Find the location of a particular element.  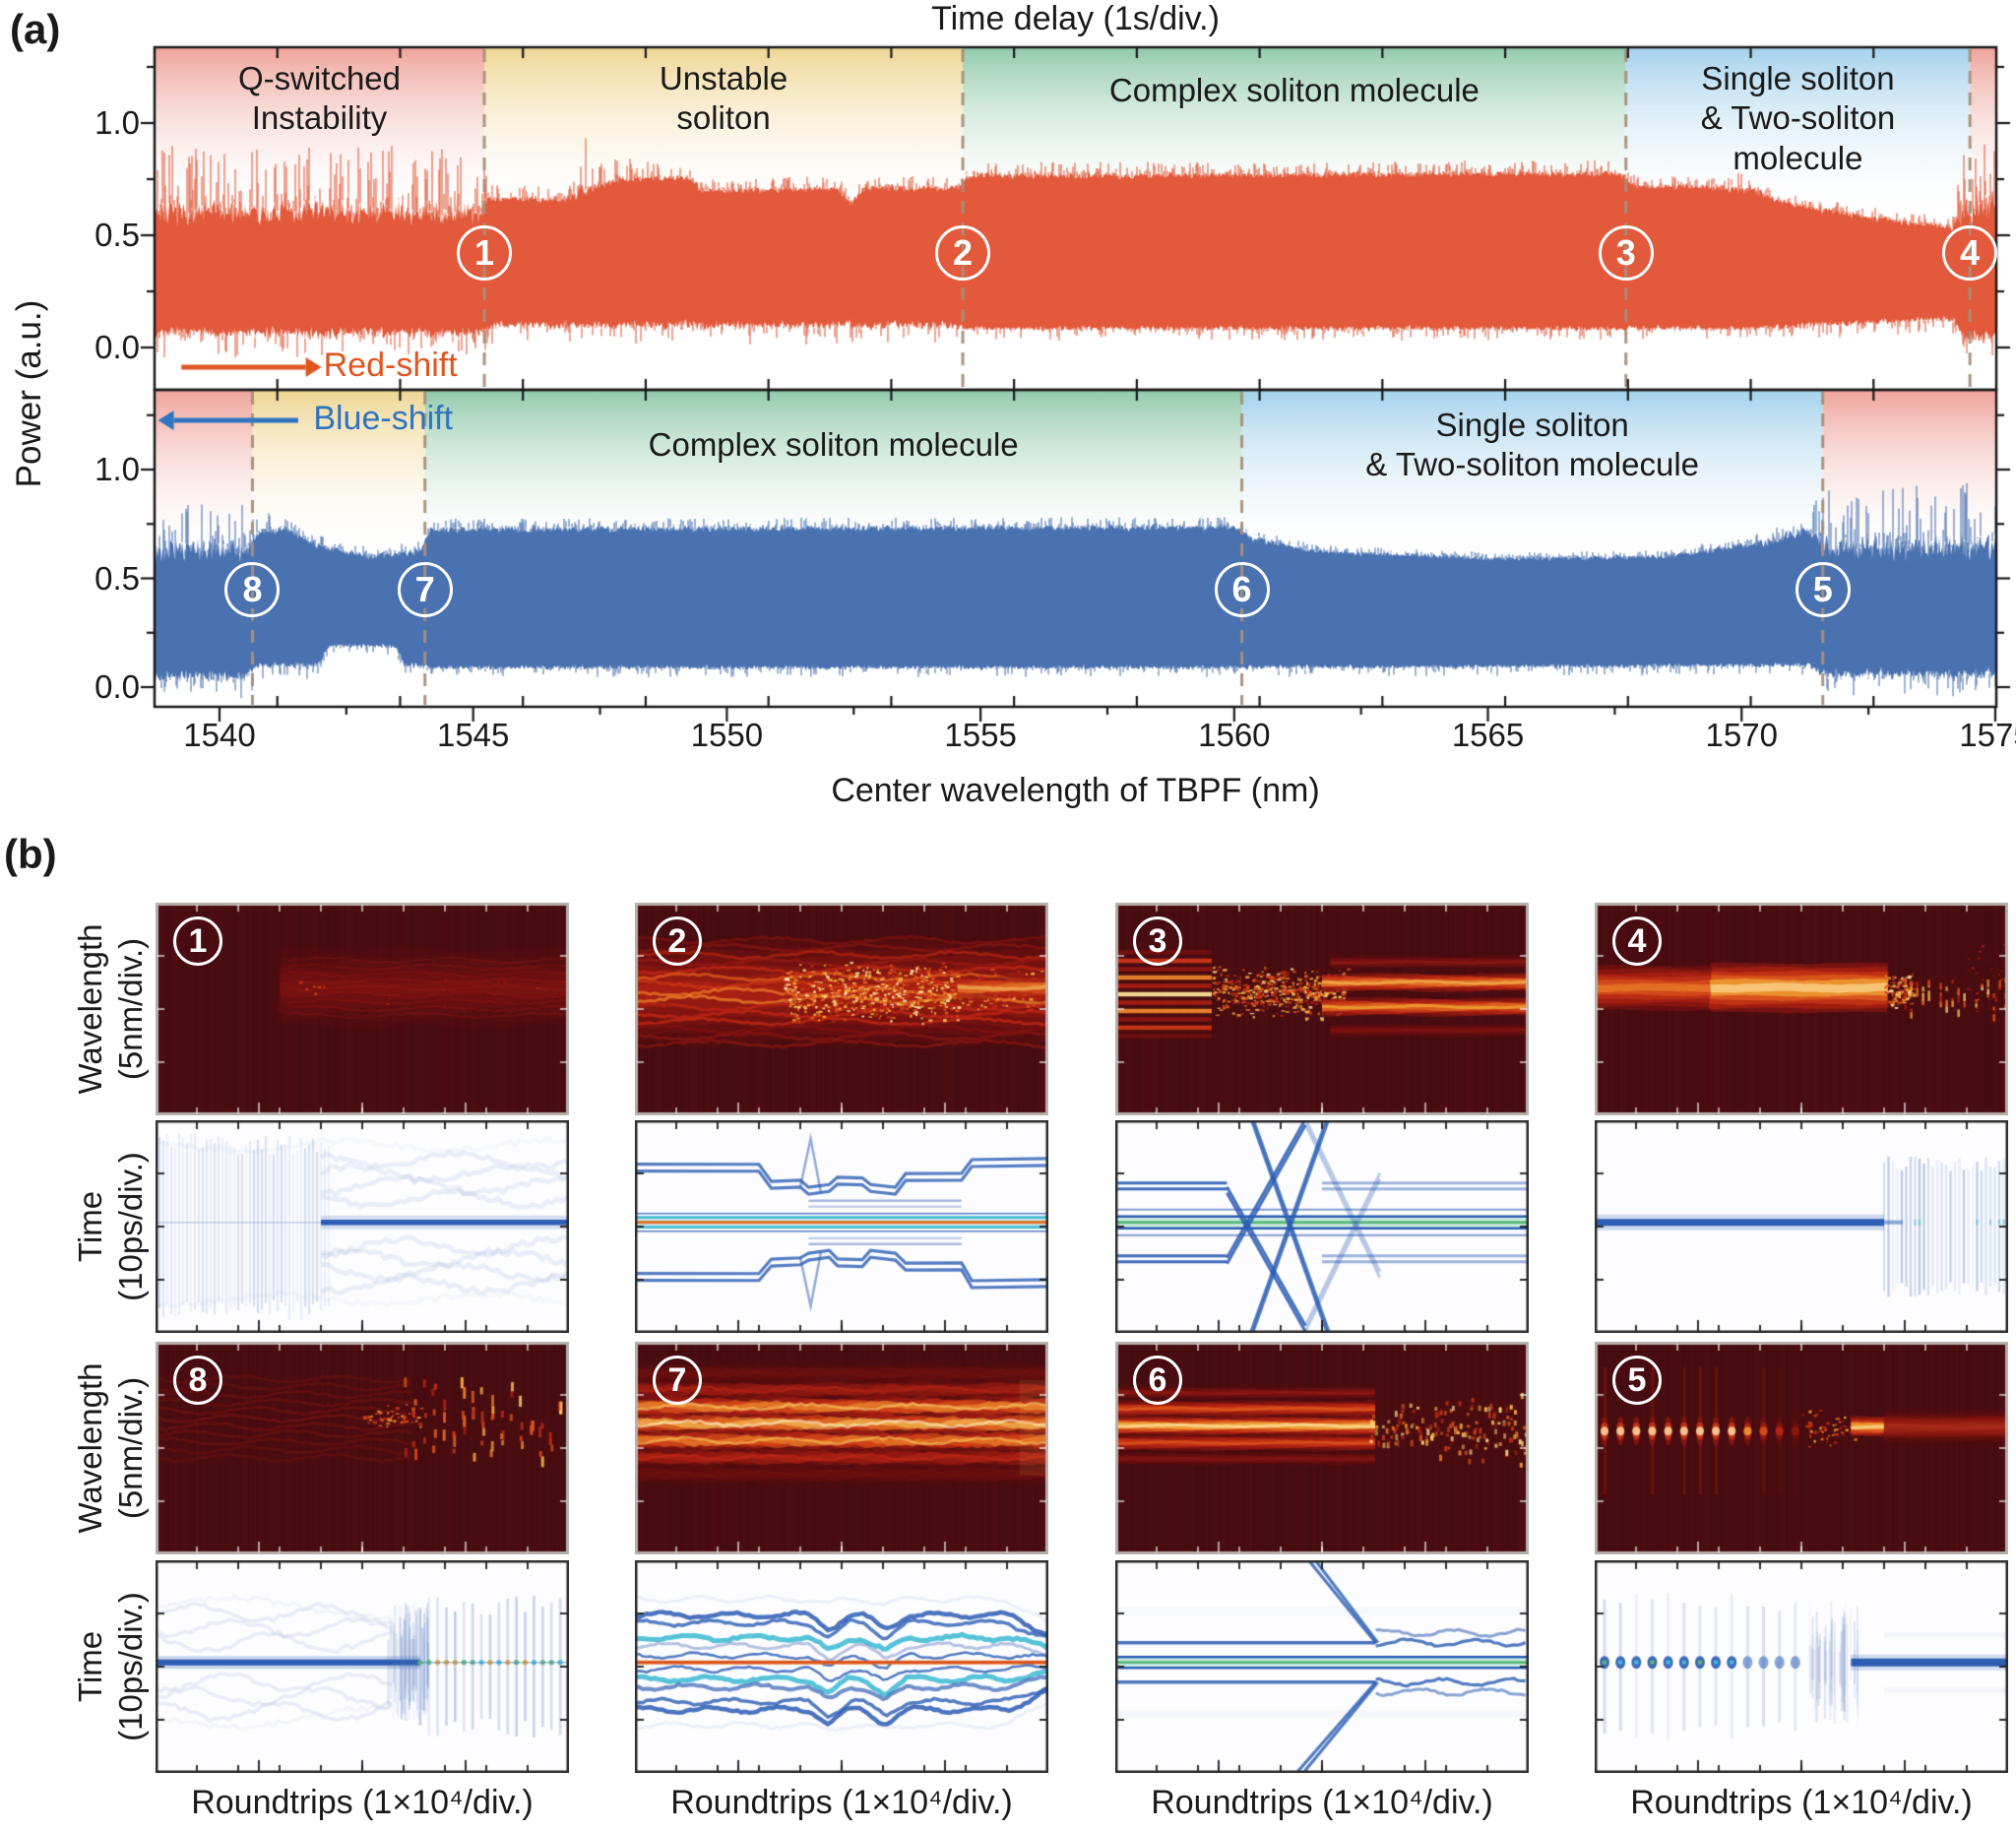

x-tick-label: 1555 is located at coordinates (980, 735).